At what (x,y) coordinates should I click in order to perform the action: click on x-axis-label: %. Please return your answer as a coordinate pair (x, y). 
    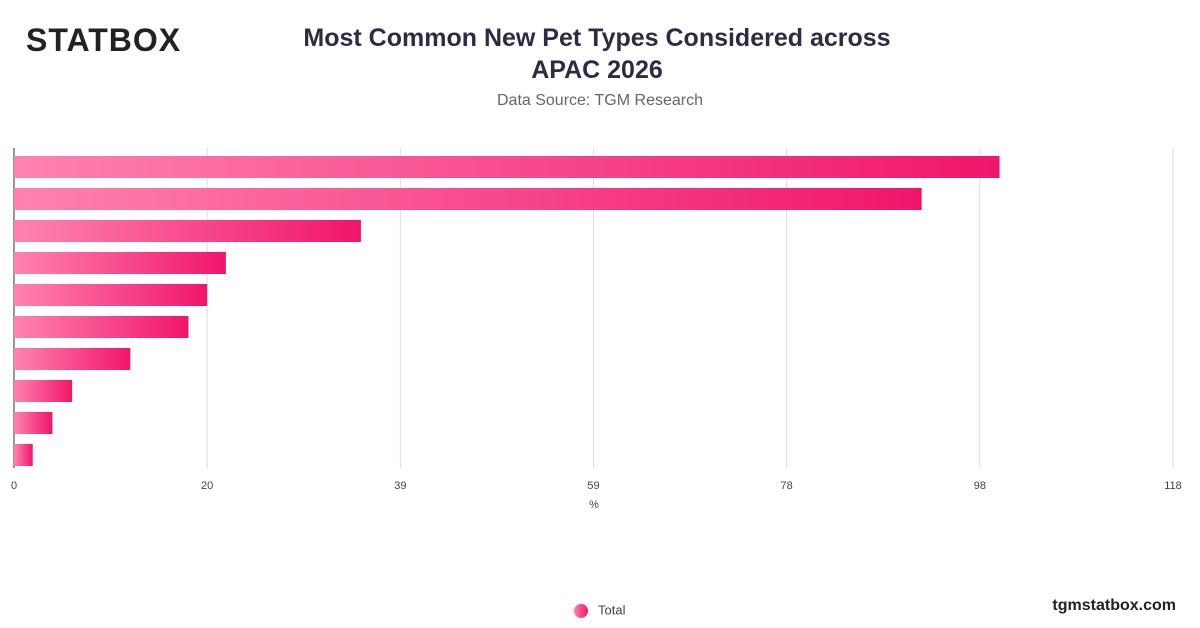
    Looking at the image, I should click on (594, 505).